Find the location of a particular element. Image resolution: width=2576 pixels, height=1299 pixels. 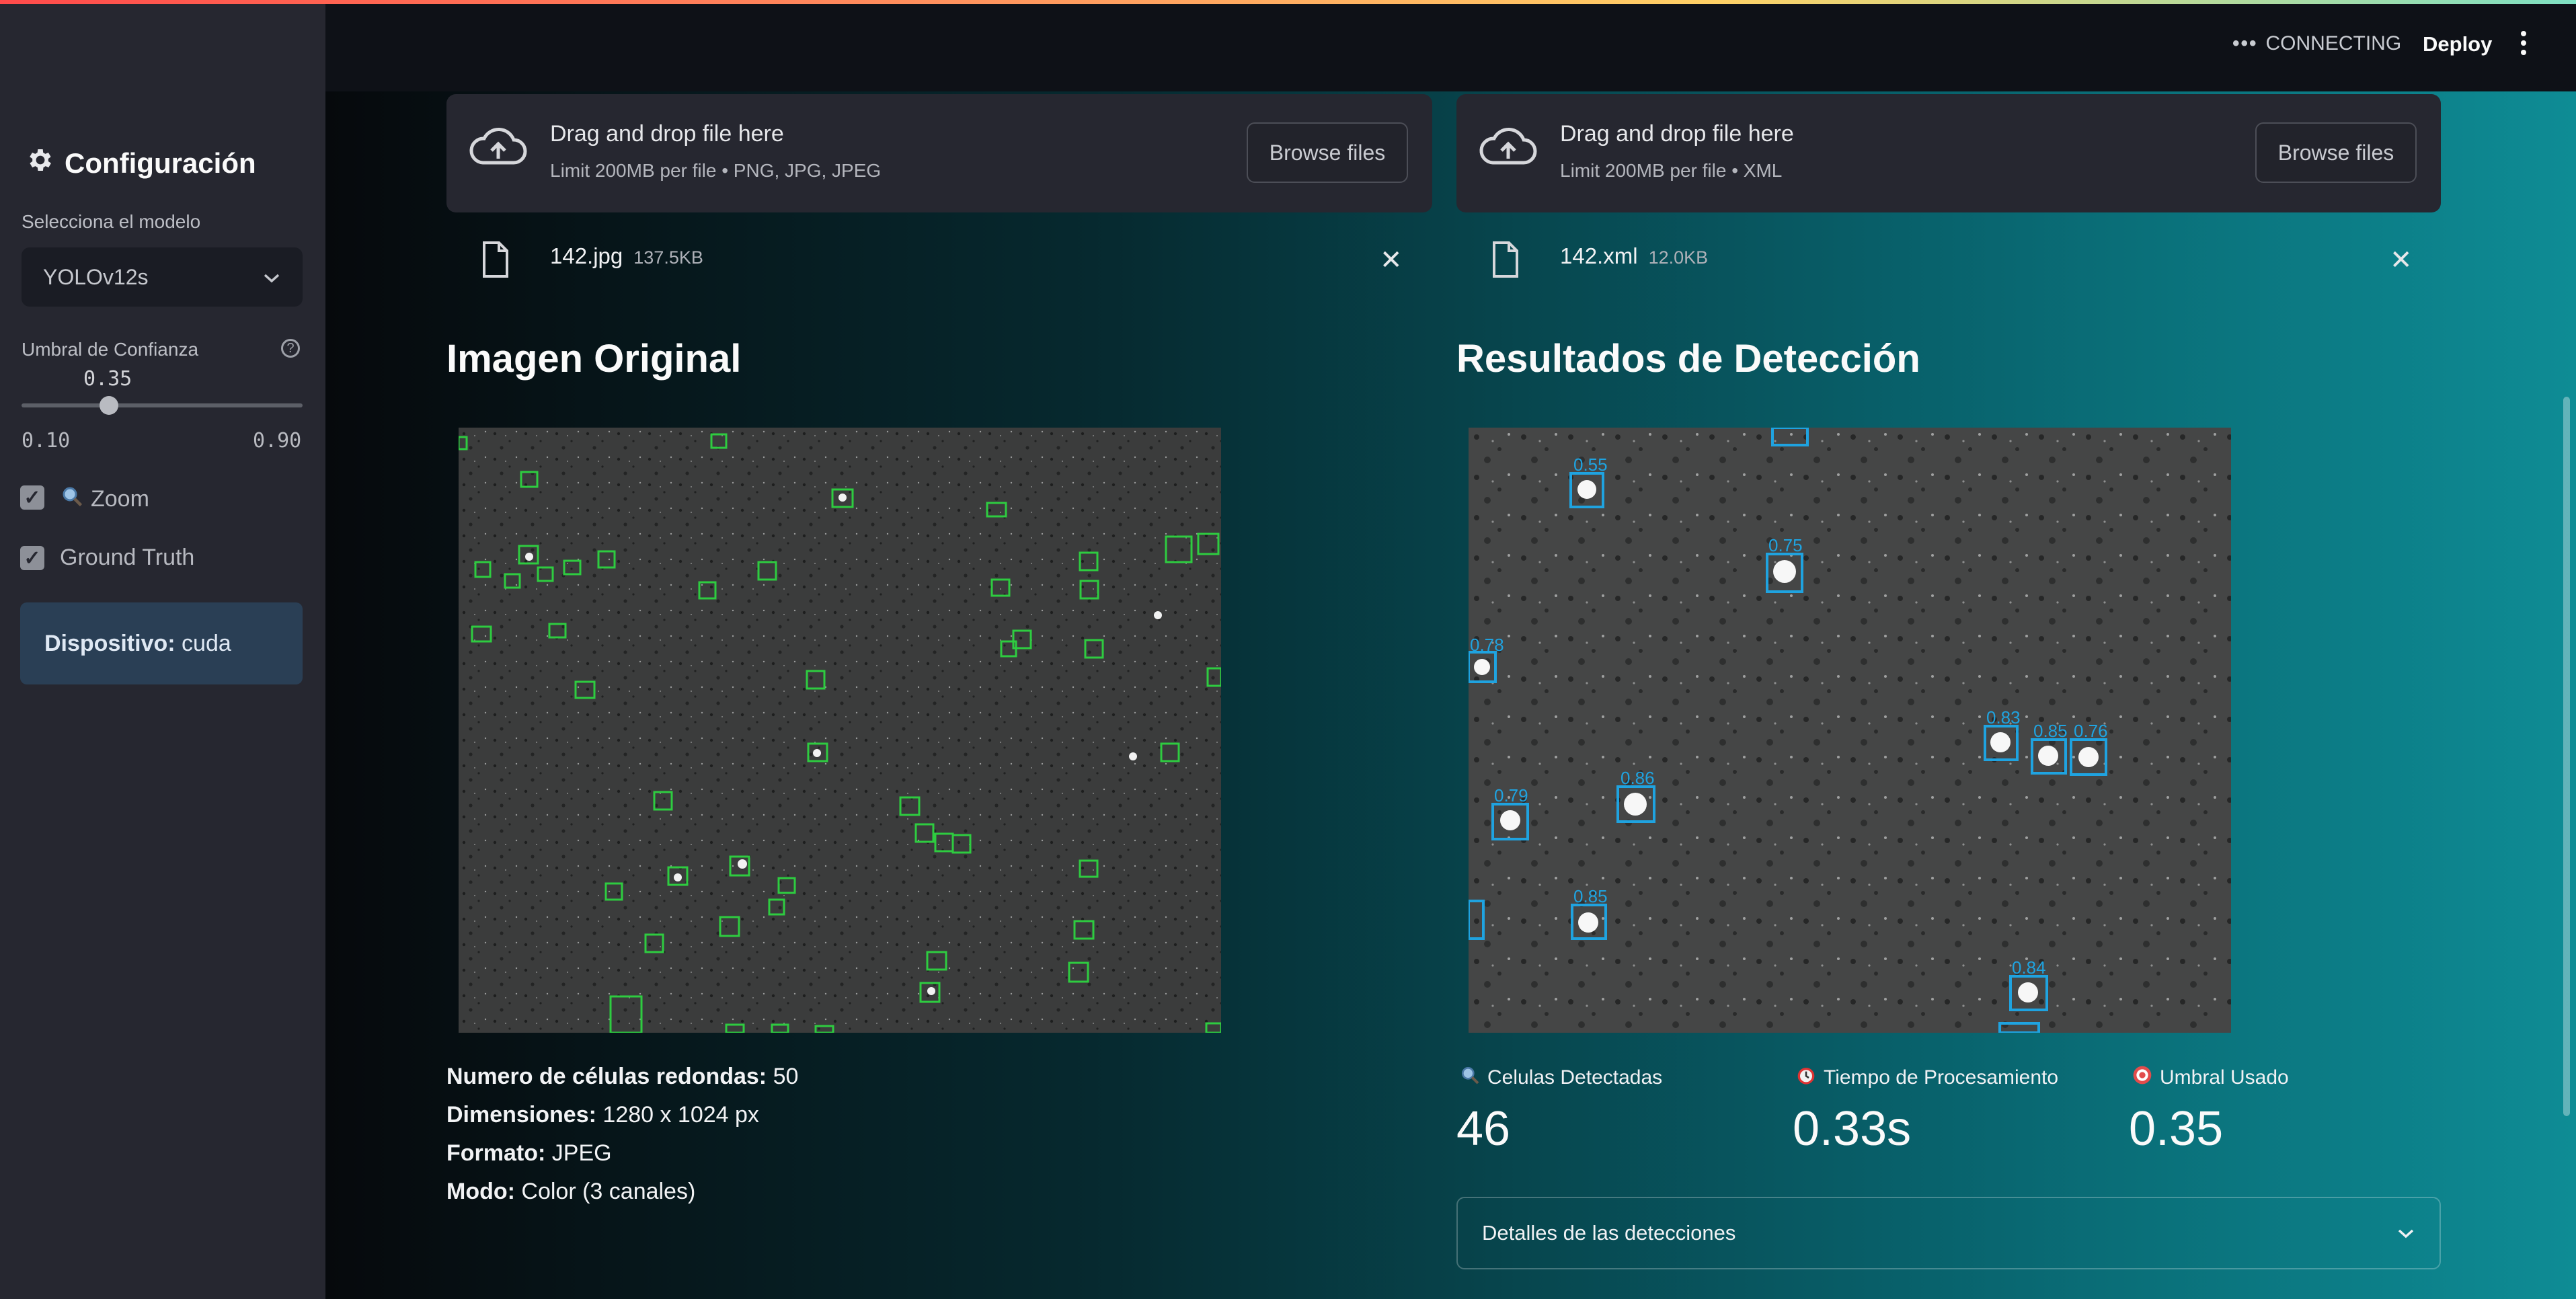

threshold-max: 0.90 is located at coordinates (278, 440).